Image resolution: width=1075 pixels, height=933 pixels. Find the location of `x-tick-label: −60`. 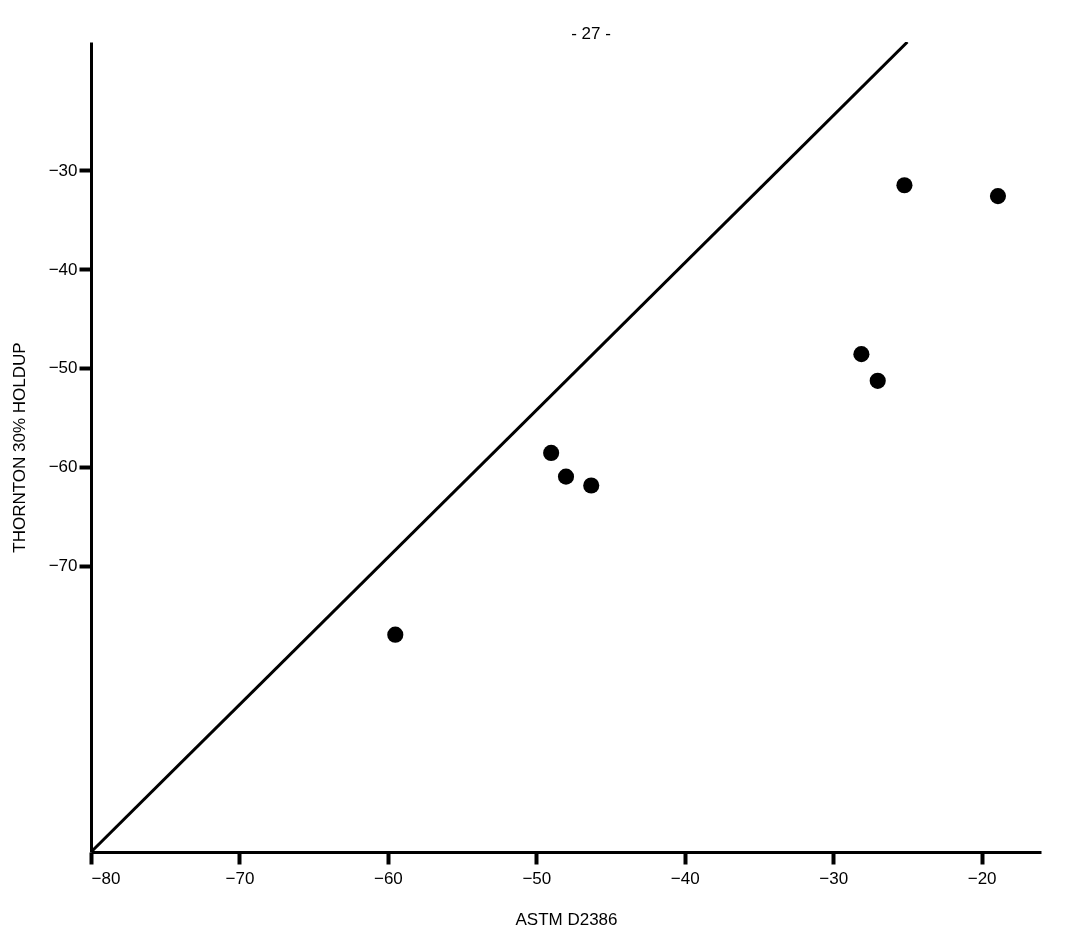

x-tick-label: −60 is located at coordinates (388, 878).